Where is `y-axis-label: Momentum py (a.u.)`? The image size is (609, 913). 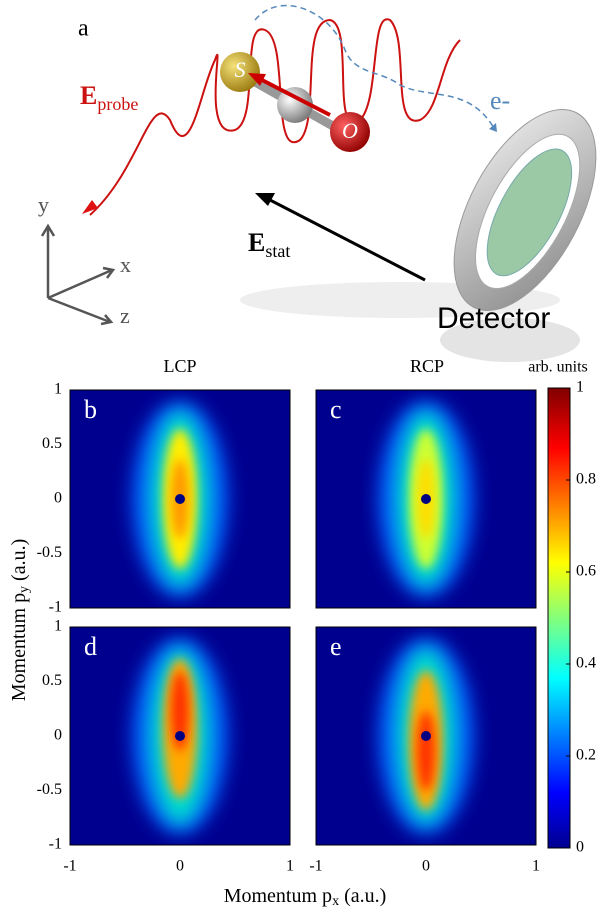 y-axis-label: Momentum py (a.u.) is located at coordinates (20, 620).